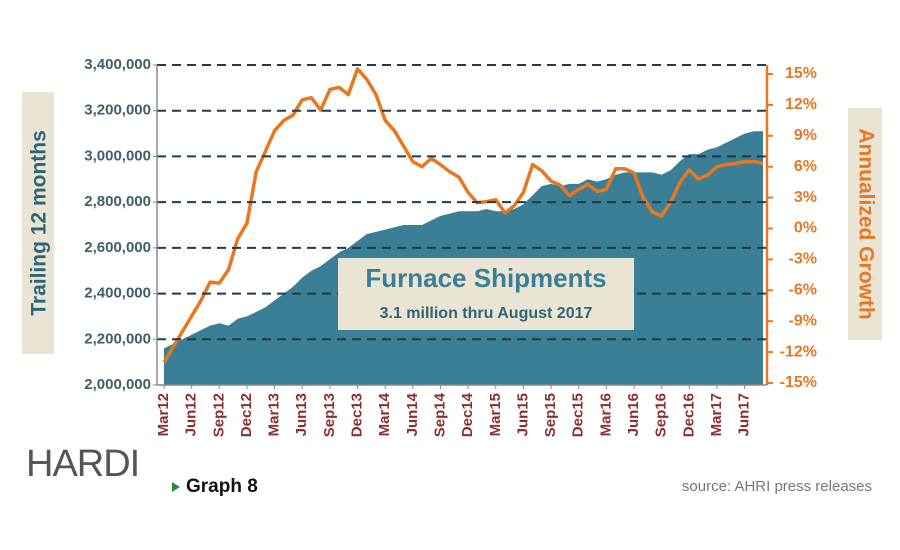  I want to click on y-tick-label: 2,000,000, so click(117, 384).